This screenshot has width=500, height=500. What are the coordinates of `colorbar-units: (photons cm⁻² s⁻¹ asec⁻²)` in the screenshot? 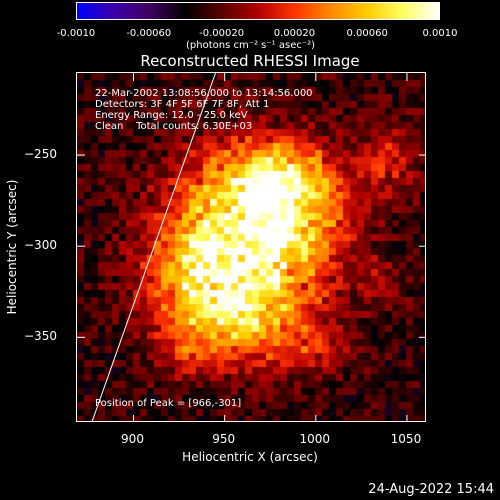 It's located at (251, 45).